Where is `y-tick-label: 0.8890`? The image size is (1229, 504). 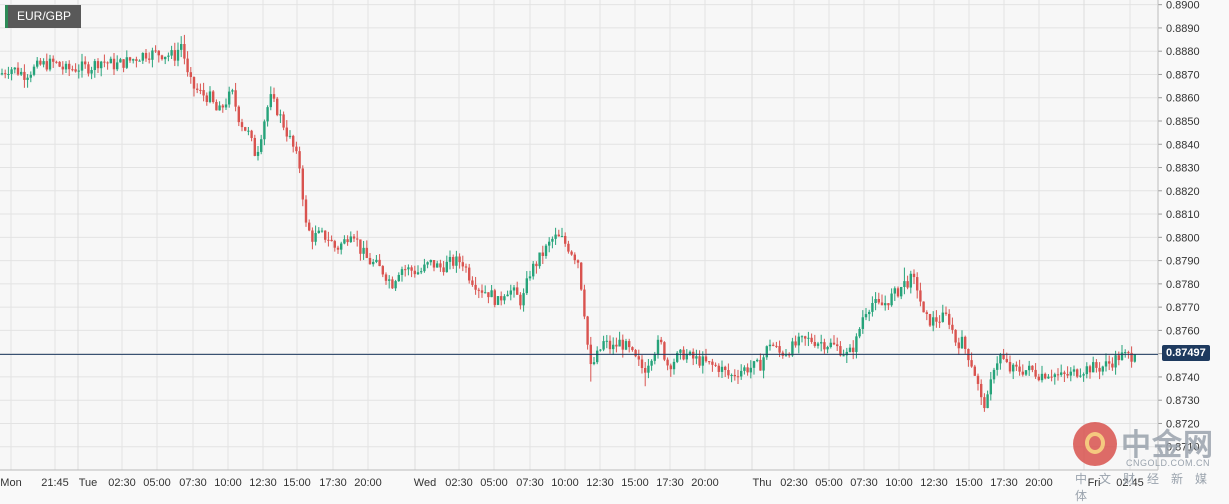
y-tick-label: 0.8890 is located at coordinates (1183, 29).